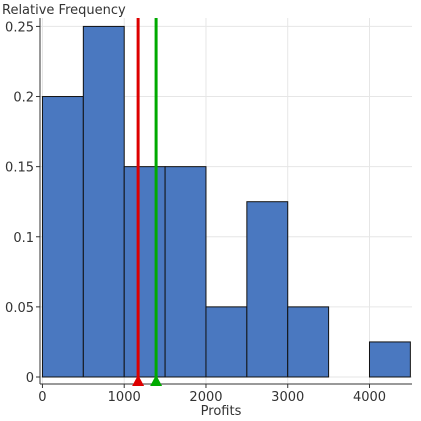 The image size is (421, 421). What do you see at coordinates (23, 98) in the screenshot?
I see `y-tick-label-4: 0.2` at bounding box center [23, 98].